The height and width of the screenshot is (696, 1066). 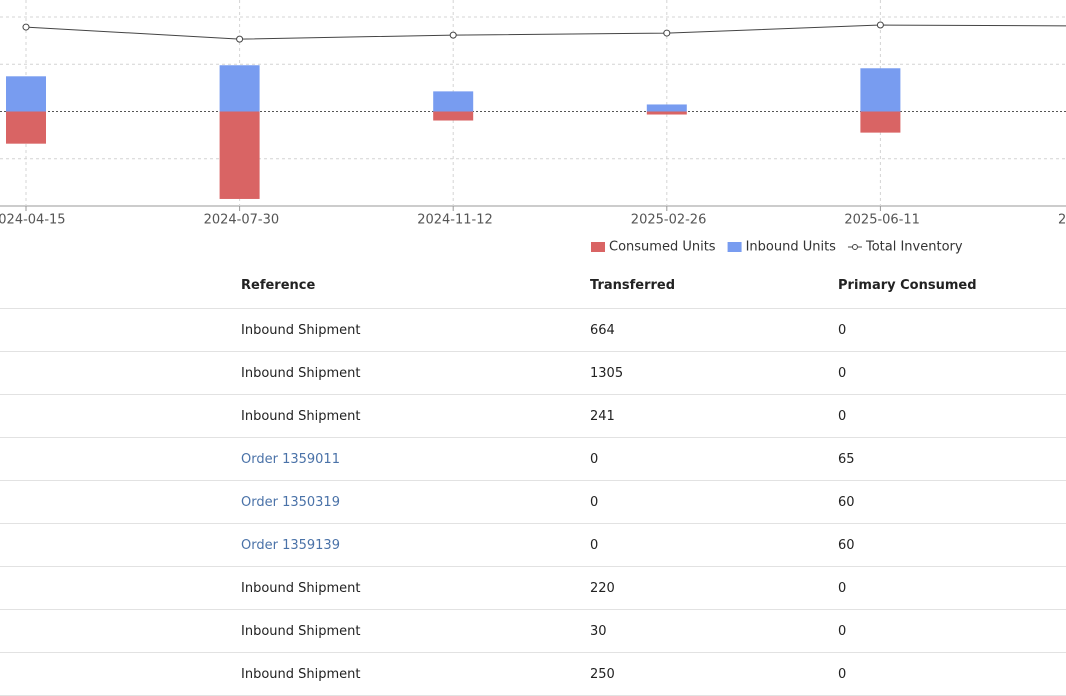 I want to click on legend-item: Total Inventory, so click(x=905, y=247).